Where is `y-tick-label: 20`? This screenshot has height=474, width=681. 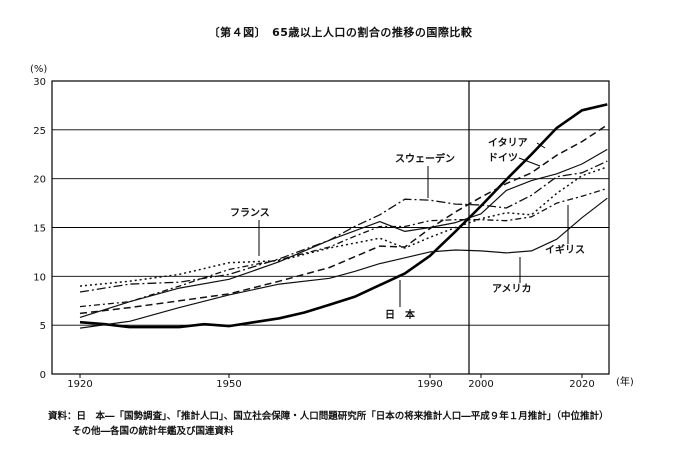
y-tick-label: 20 is located at coordinates (39, 180).